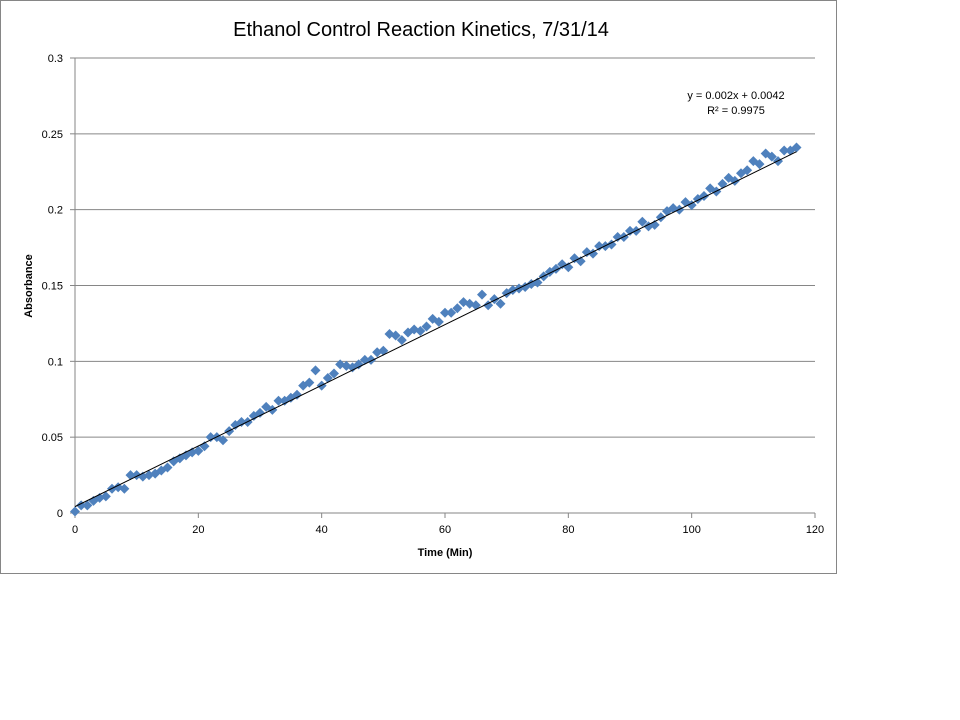 The image size is (960, 720). I want to click on y-tick-label: 0, so click(60, 514).